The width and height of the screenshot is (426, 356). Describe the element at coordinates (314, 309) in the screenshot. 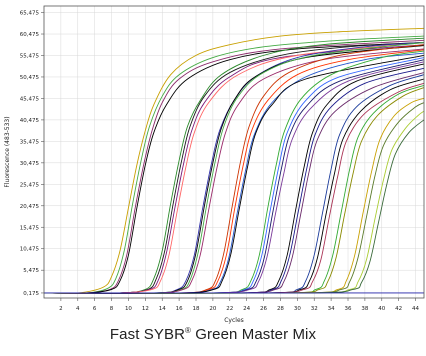

I see `x-tick-label: 32` at that location.